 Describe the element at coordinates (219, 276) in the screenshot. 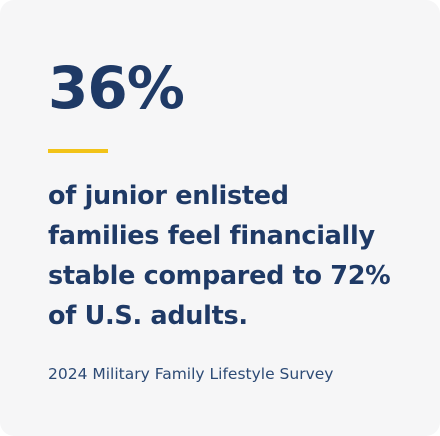

I see `stat-description-line: stable compared to 72%` at that location.